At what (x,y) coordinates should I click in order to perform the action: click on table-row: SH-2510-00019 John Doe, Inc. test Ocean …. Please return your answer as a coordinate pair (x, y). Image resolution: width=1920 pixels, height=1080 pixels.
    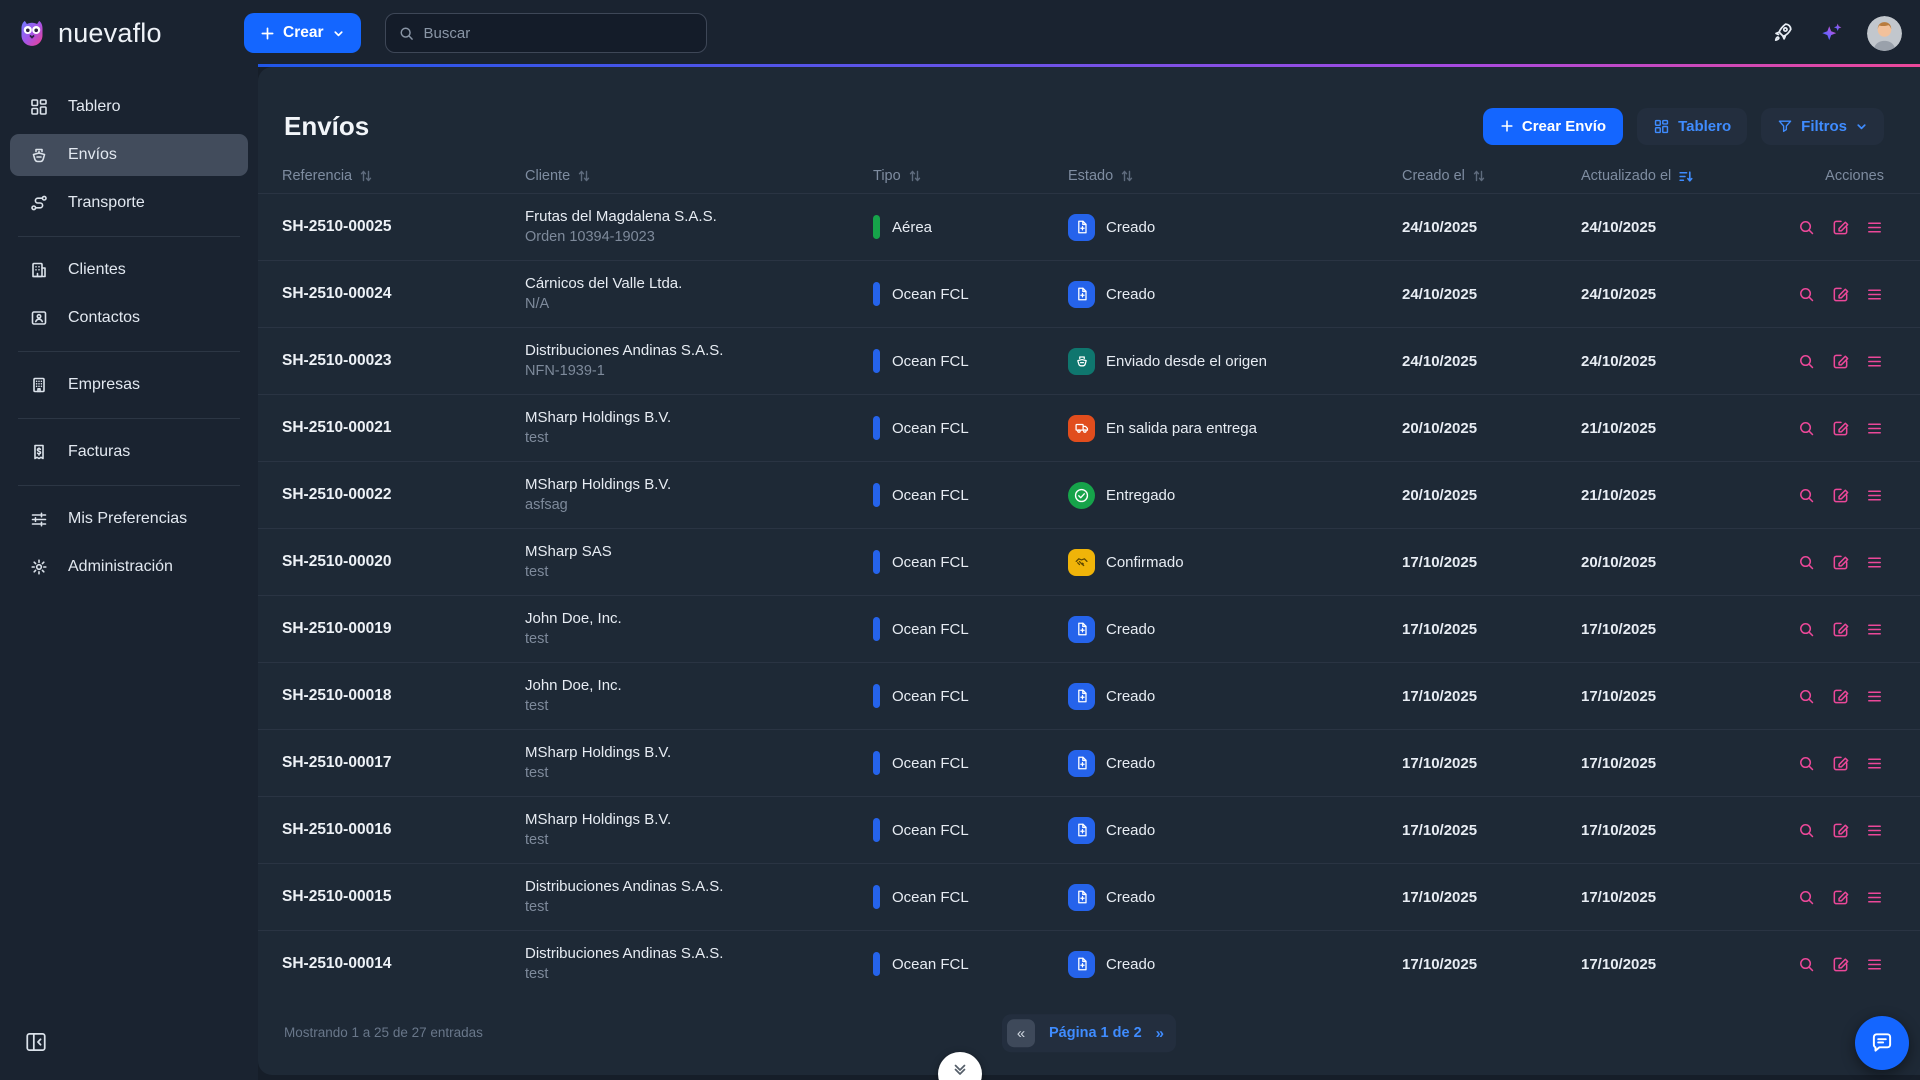
    Looking at the image, I should click on (1089, 628).